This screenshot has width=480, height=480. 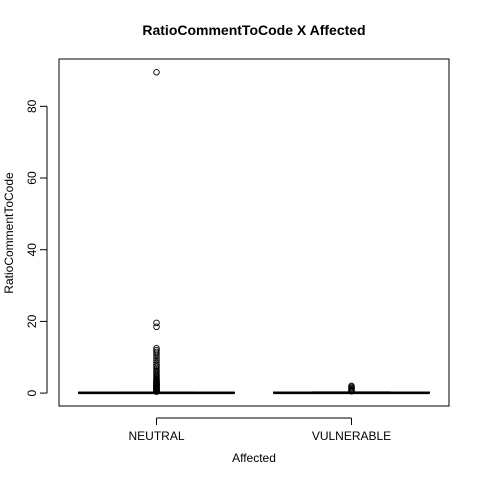 What do you see at coordinates (351, 436) in the screenshot?
I see `x-tick-label: VULNERABLE` at bounding box center [351, 436].